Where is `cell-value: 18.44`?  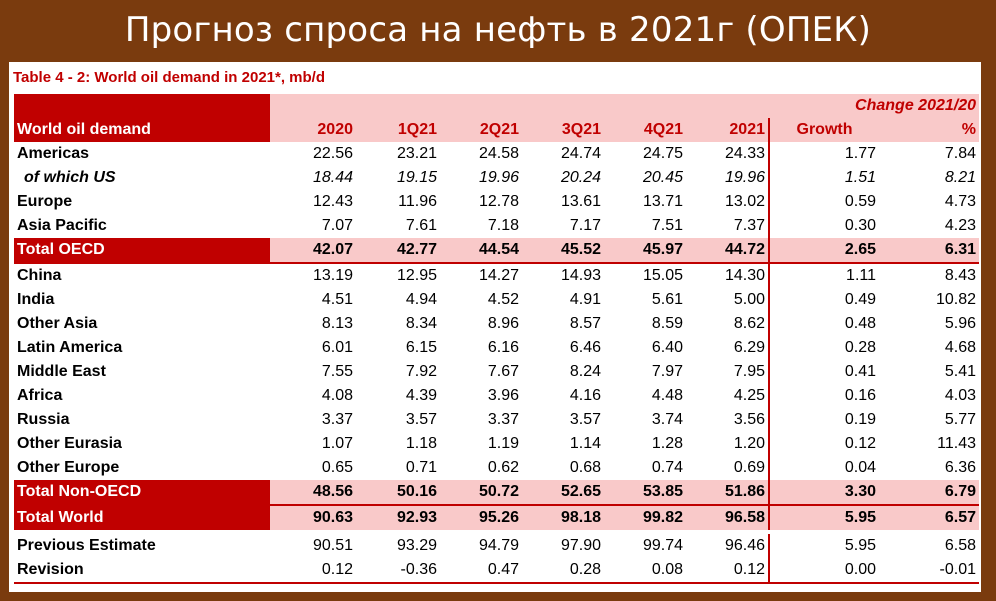 cell-value: 18.44 is located at coordinates (332, 177).